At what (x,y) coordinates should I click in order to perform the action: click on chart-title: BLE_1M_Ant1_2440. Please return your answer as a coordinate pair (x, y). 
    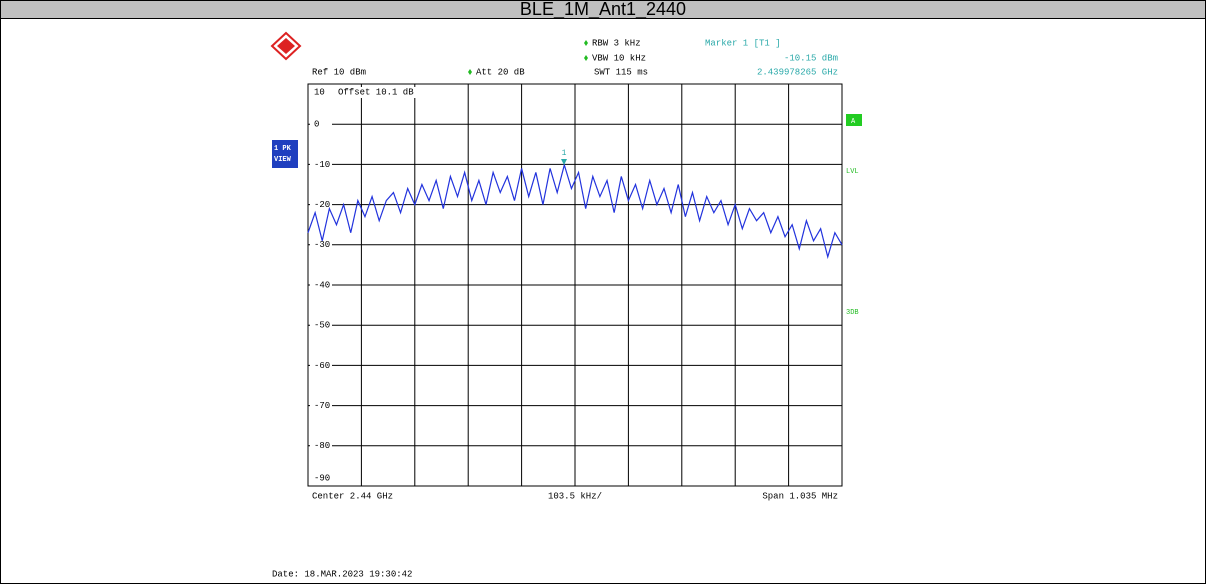
    Looking at the image, I should click on (603, 10).